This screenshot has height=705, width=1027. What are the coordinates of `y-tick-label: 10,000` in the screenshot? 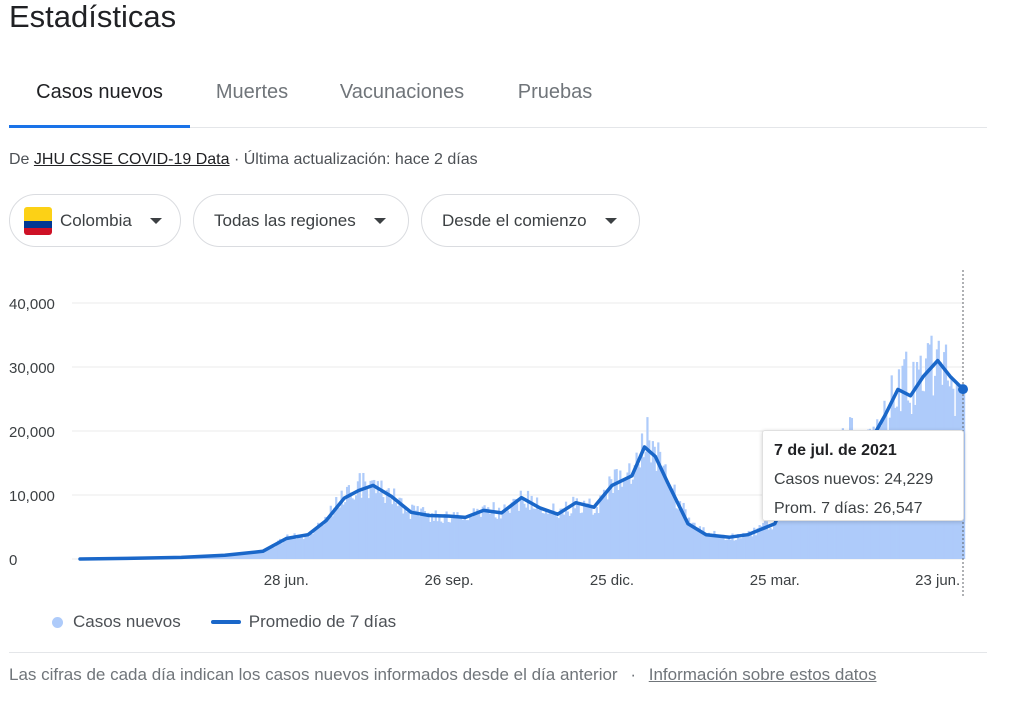 It's located at (32, 496).